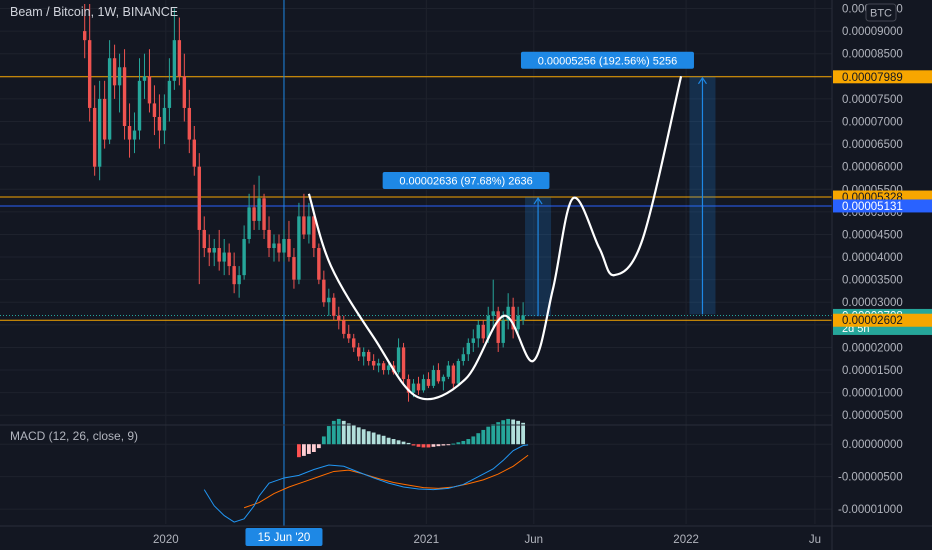  Describe the element at coordinates (870, 477) in the screenshot. I see `macd-axis: 0.00000000 -0.00000500 -0.00001000` at that location.